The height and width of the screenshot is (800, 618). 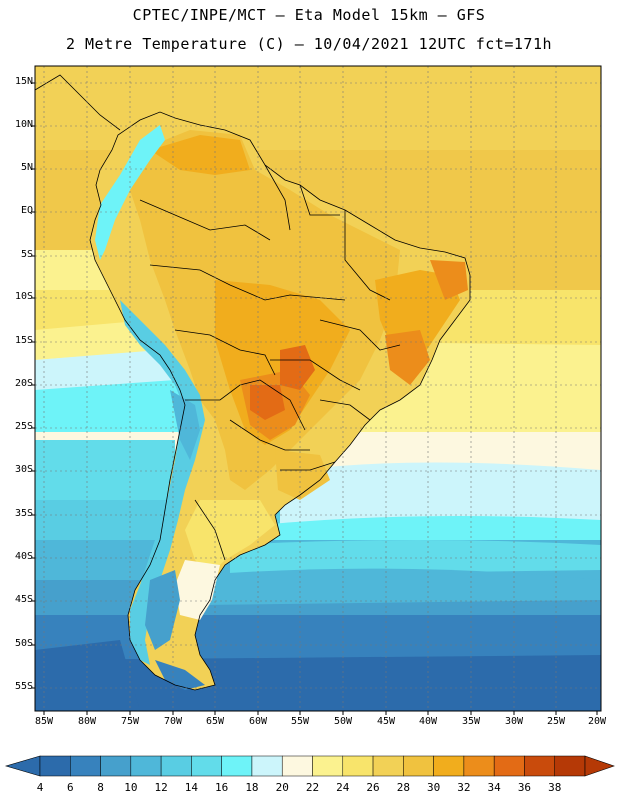 I want to click on colorbar-label: 30, so click(x=433, y=787).